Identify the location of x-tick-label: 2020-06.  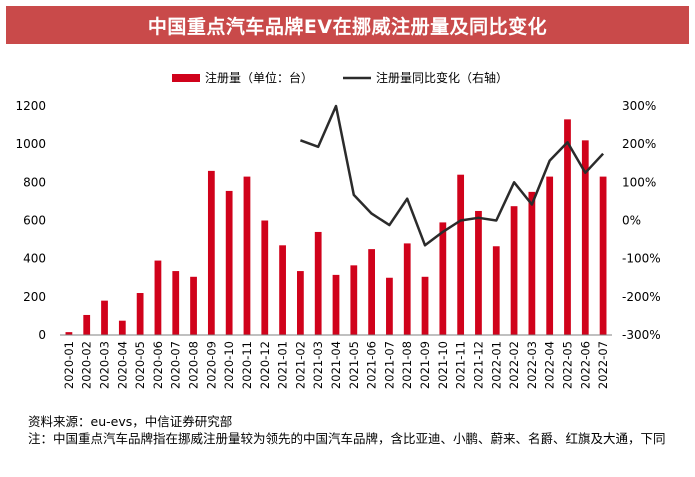
(158, 365).